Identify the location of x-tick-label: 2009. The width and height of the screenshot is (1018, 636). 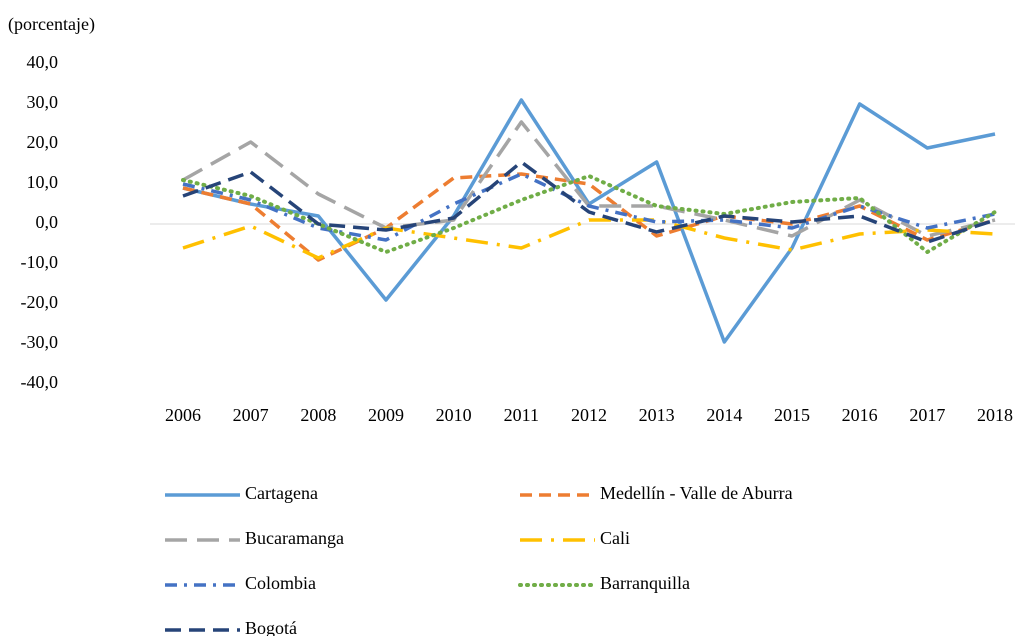
(386, 415).